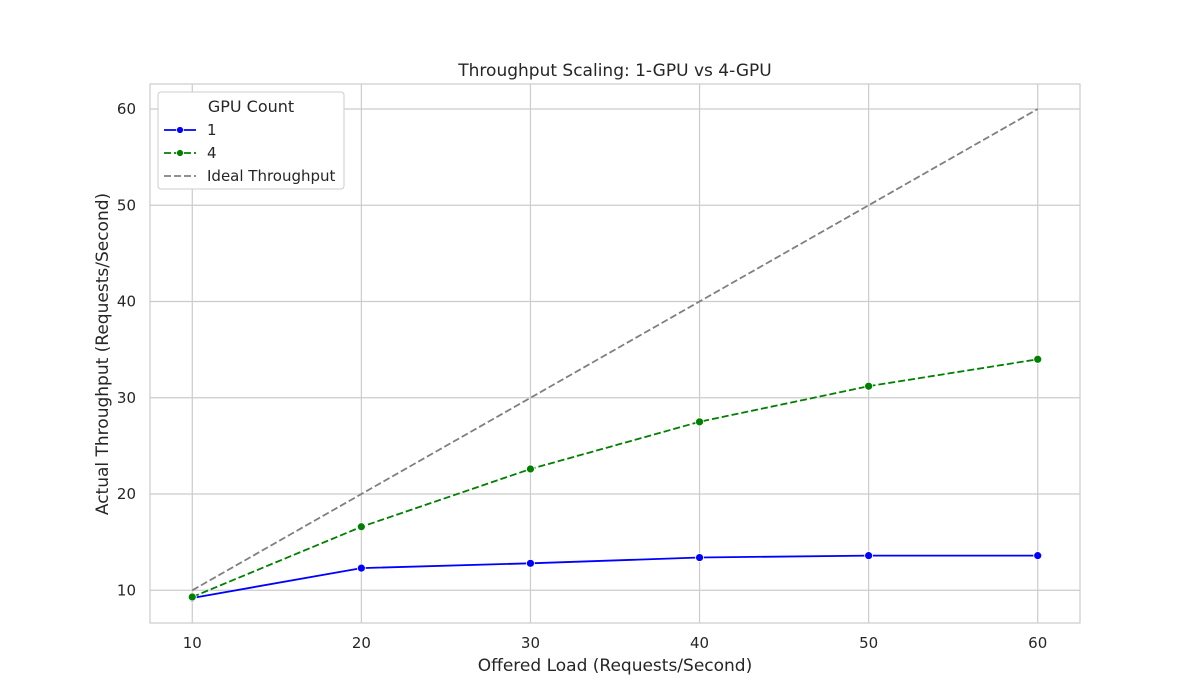 The image size is (1200, 700). I want to click on legend: GPU Count 1 4 Ideal Throughput, so click(251, 140).